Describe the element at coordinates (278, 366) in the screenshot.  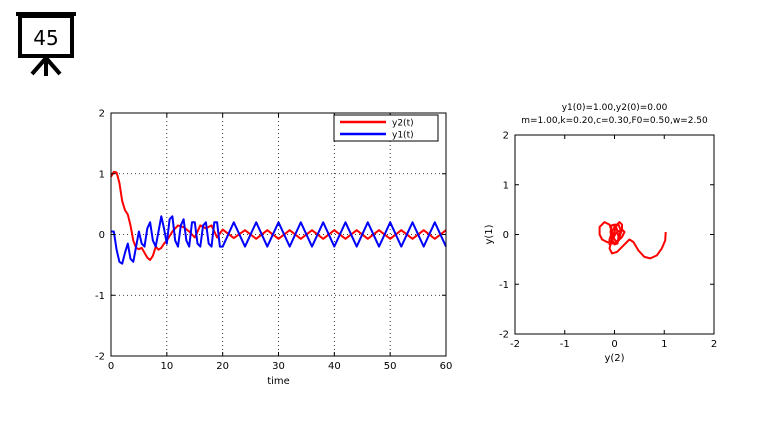
I see `x-tick-label: 30` at that location.